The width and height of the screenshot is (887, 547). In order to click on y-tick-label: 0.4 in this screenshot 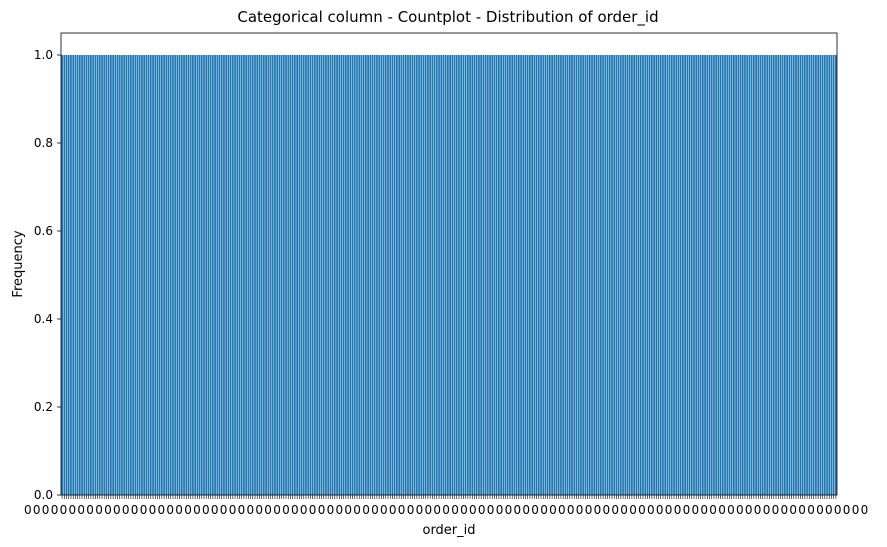, I will do `click(43, 319)`.